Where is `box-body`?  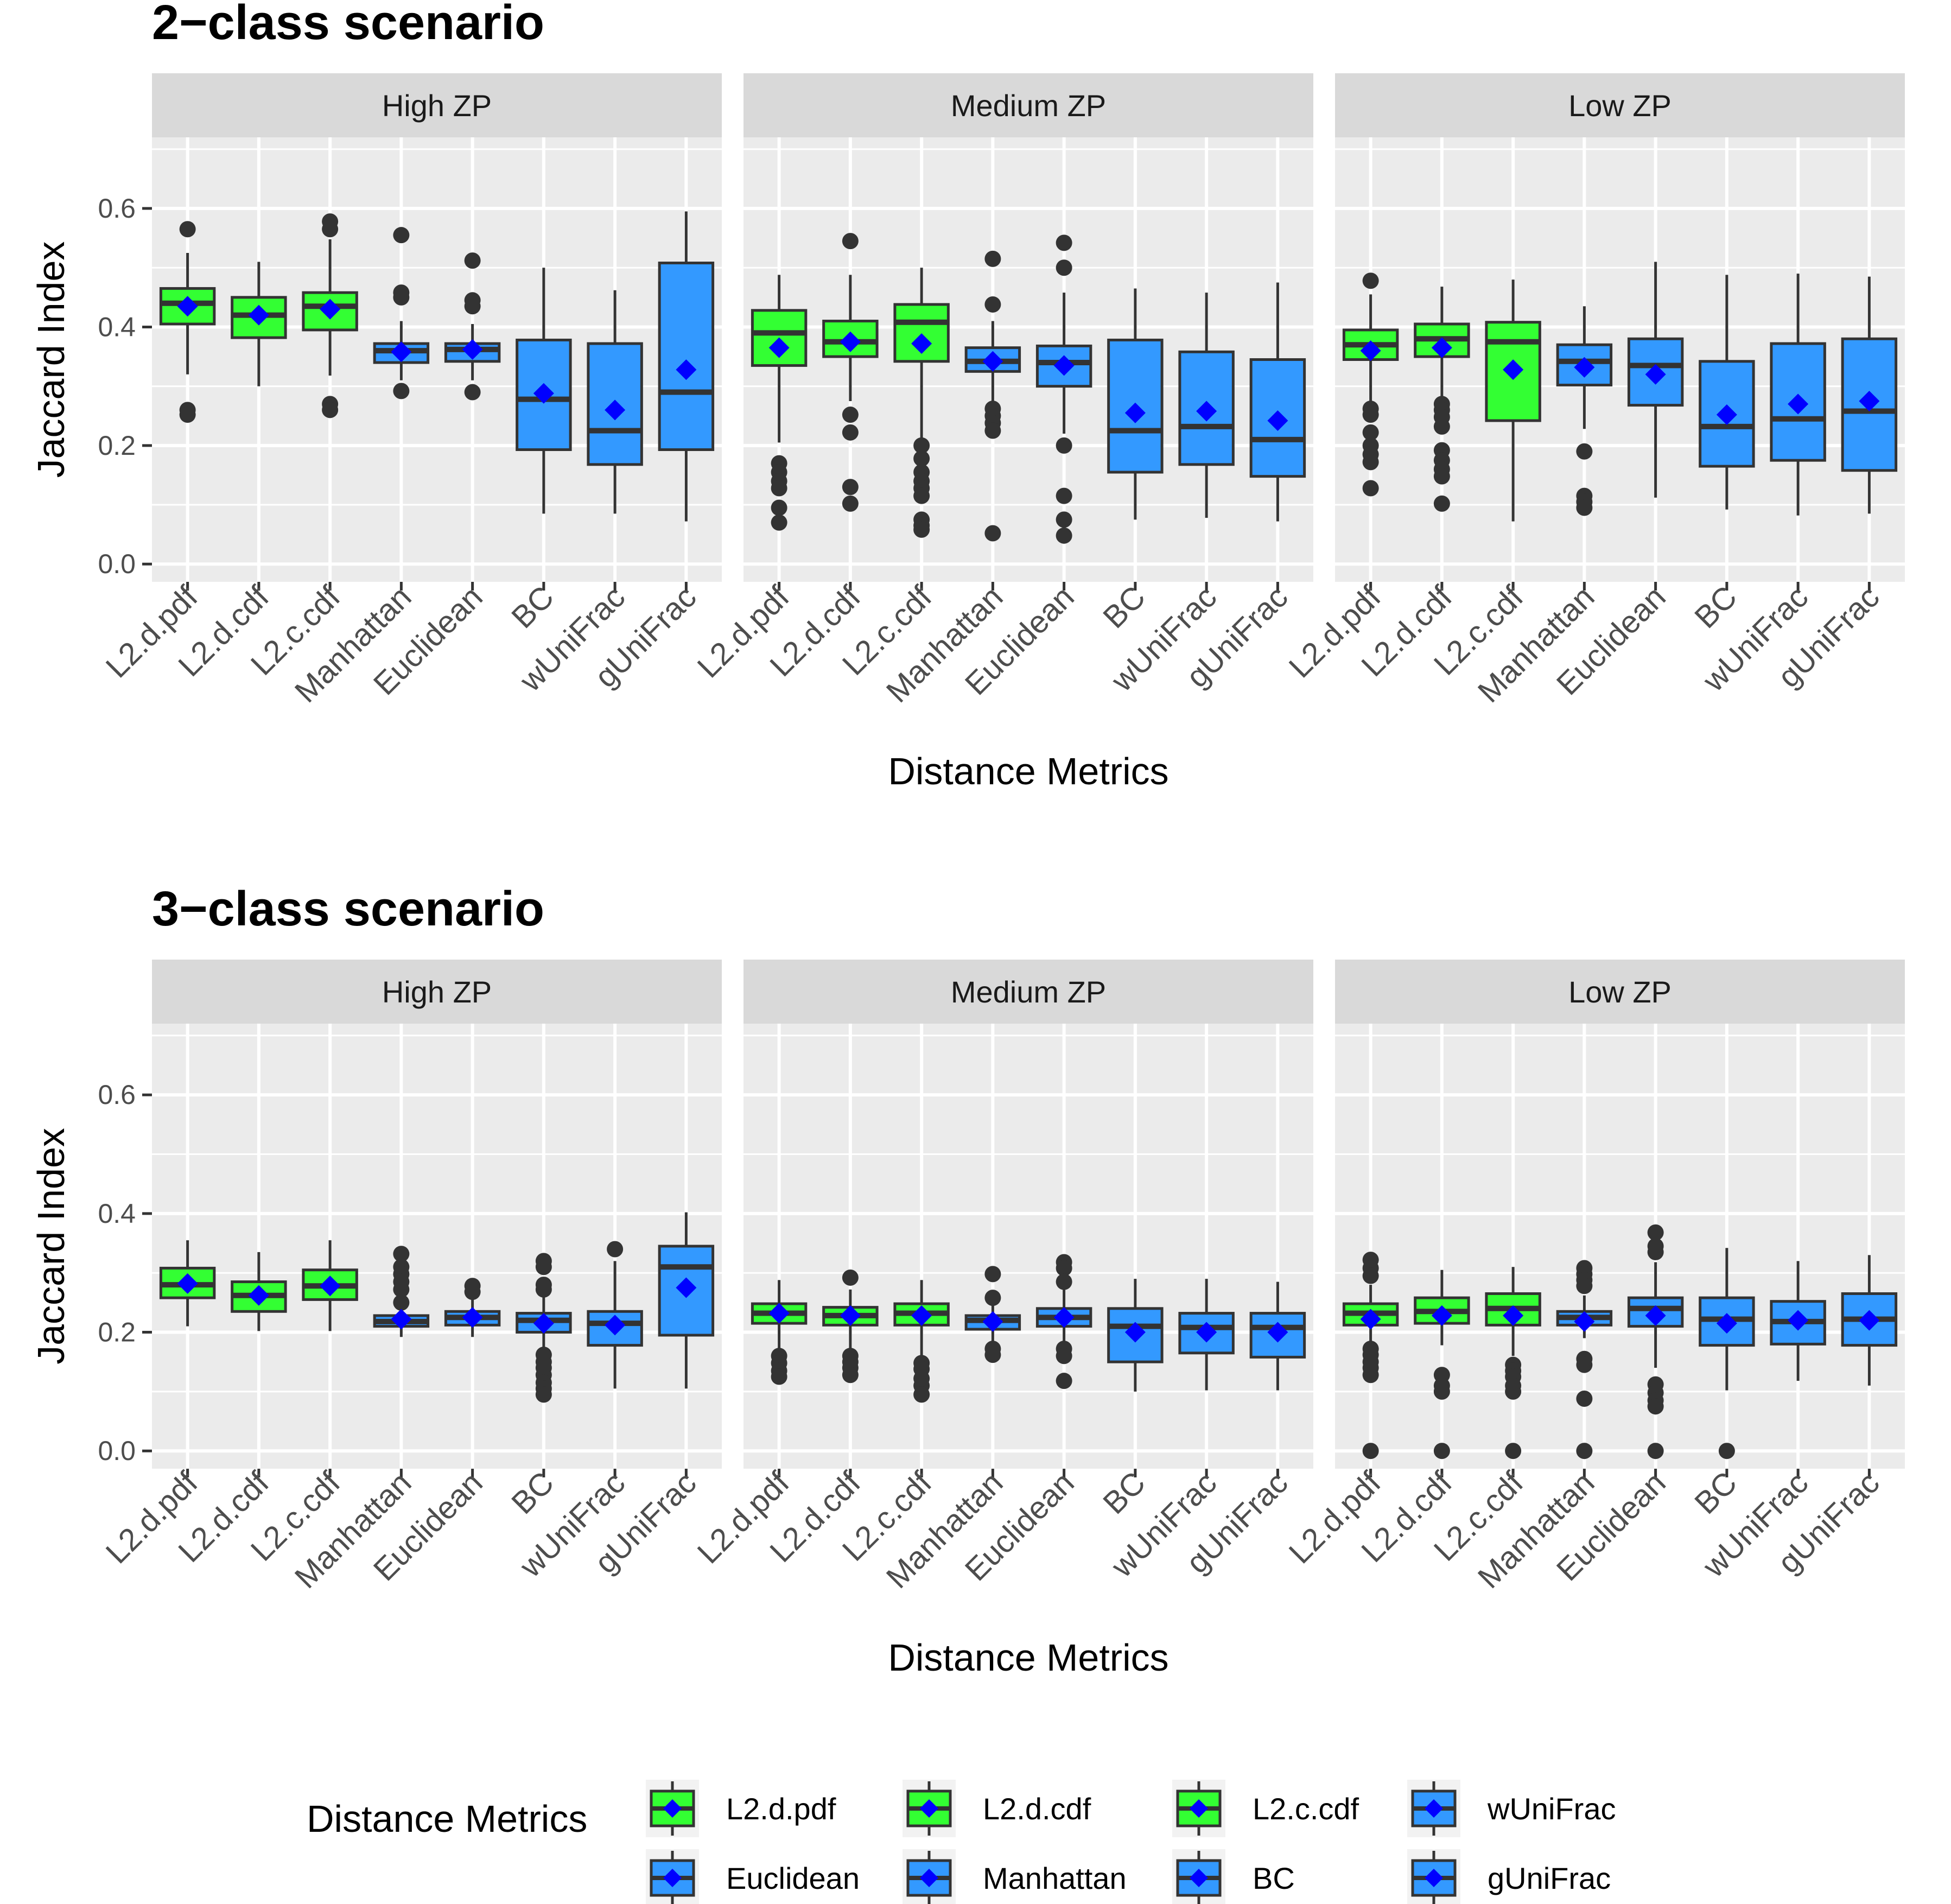 box-body is located at coordinates (1656, 1312).